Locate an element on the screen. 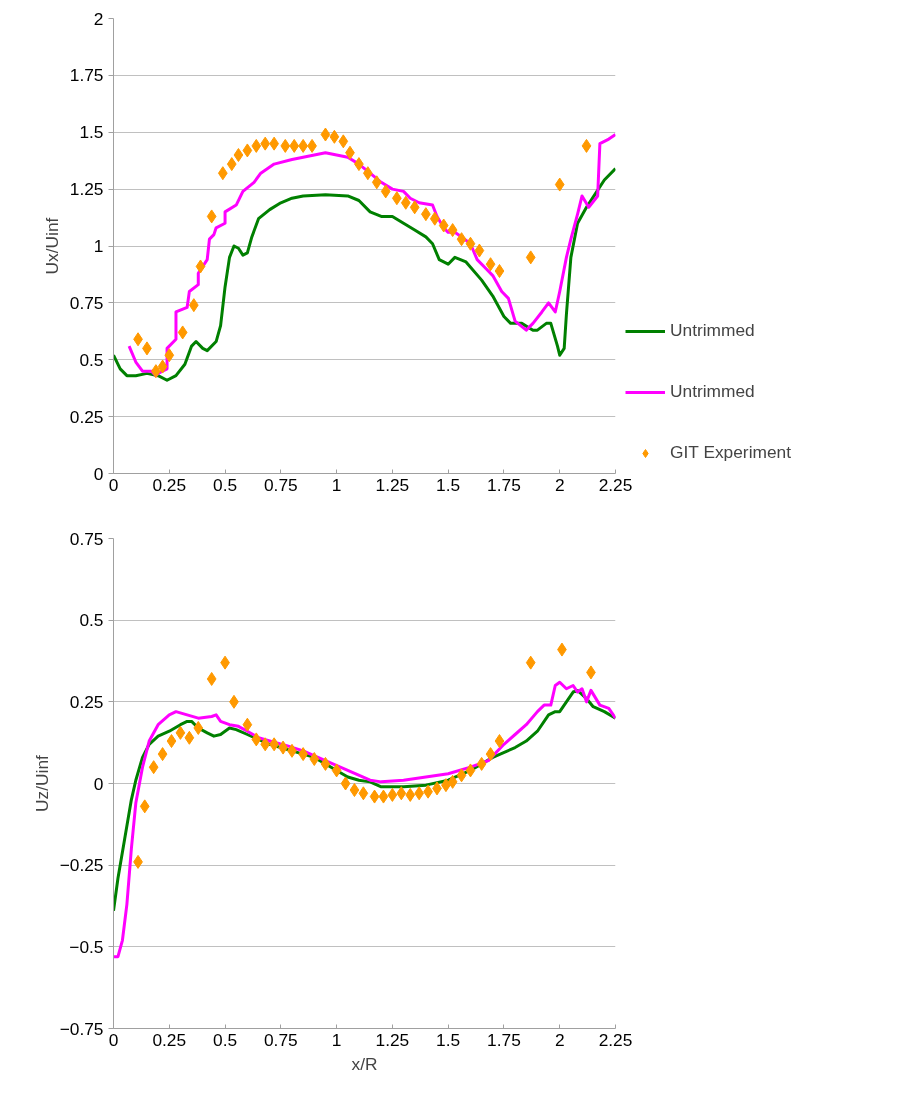 Image resolution: width=900 pixels, height=1099 pixels. y-tick-label: 0 is located at coordinates (98, 783).